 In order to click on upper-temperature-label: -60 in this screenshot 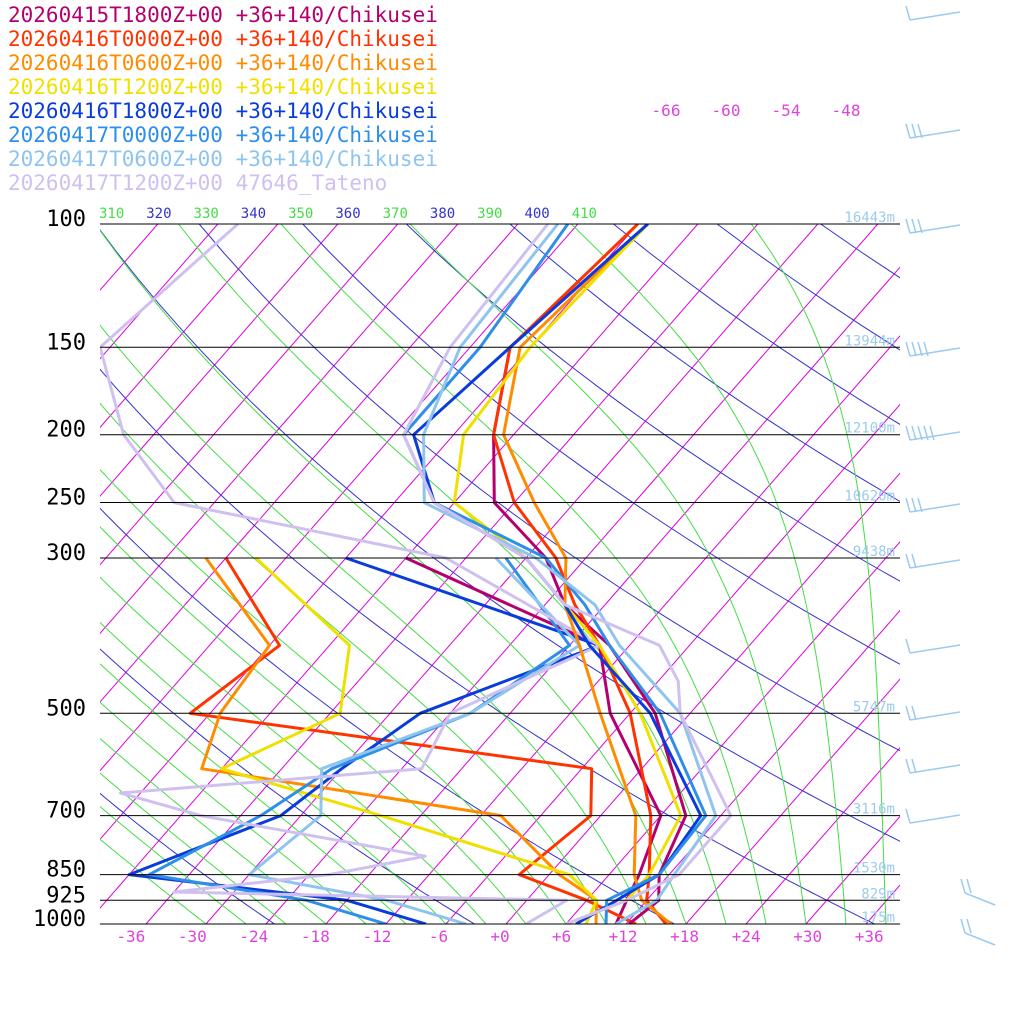, I will do `click(726, 110)`.